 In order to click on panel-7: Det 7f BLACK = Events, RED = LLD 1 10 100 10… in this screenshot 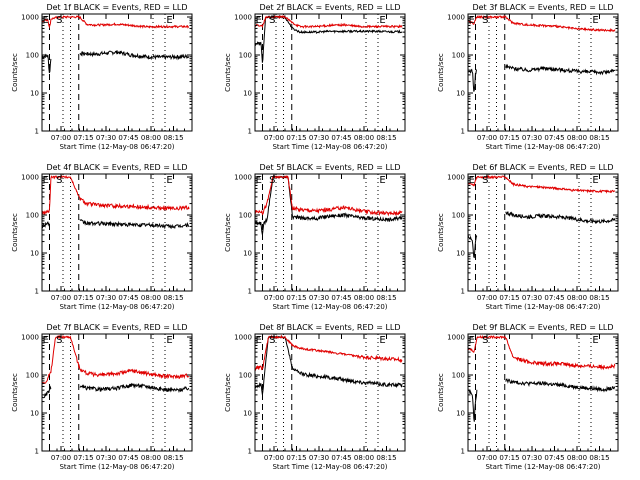, I will do `click(102, 397)`.